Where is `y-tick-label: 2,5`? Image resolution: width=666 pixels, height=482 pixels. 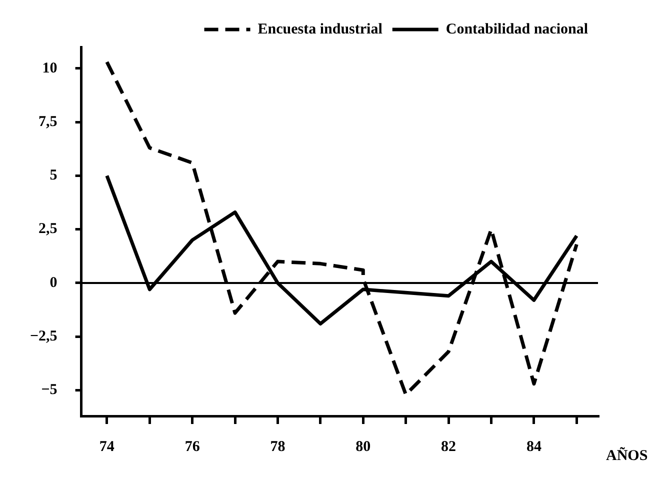 y-tick-label: 2,5 is located at coordinates (48, 229).